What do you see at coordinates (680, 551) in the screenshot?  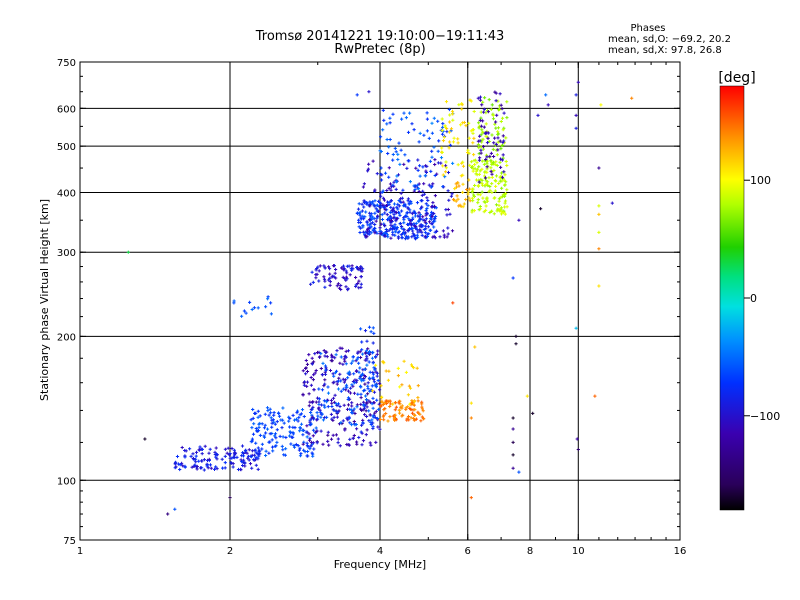 I see `x-tick-label: 16` at bounding box center [680, 551].